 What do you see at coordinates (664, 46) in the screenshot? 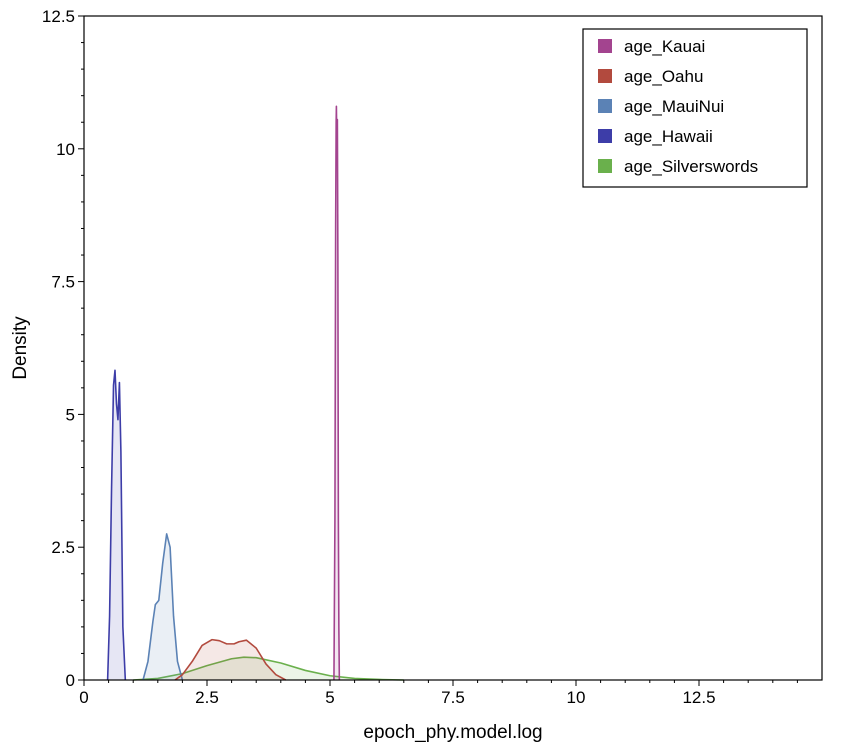
I see `legend-label-age-kauai: age_Kauai` at bounding box center [664, 46].